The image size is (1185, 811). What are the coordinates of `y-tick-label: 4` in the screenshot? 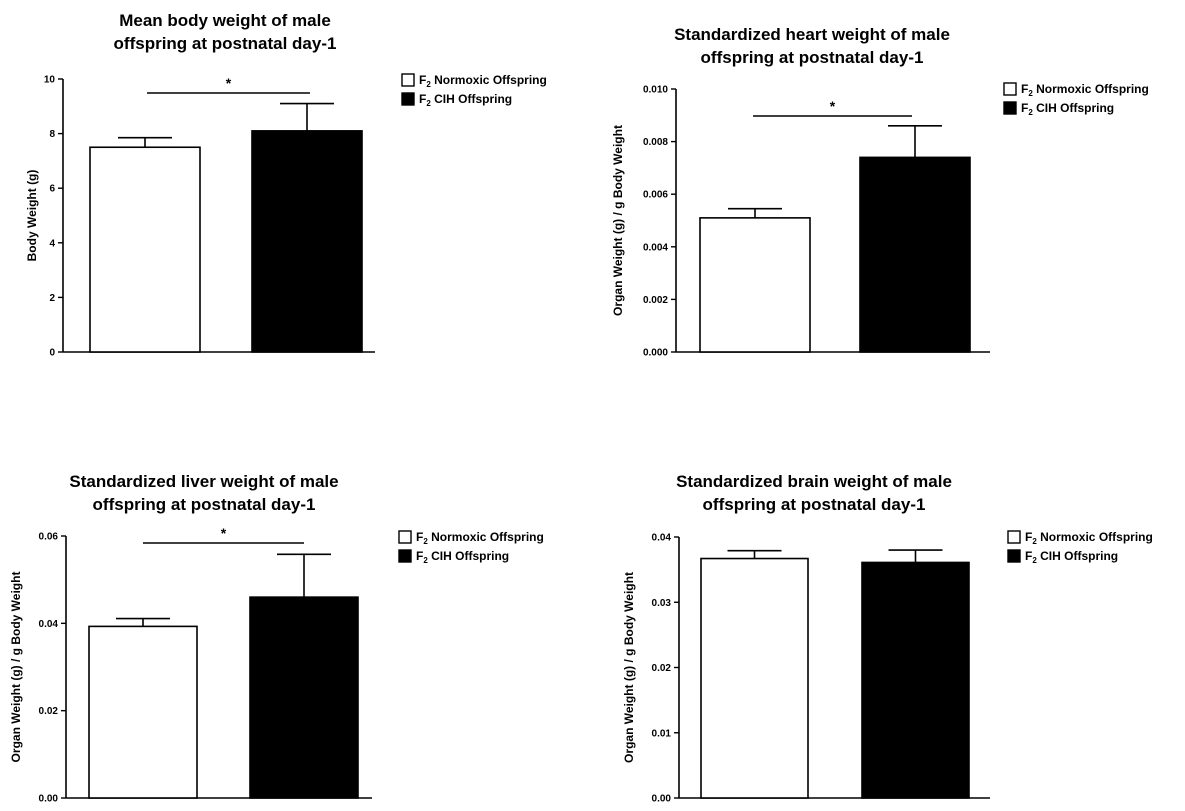 It's located at (52, 243).